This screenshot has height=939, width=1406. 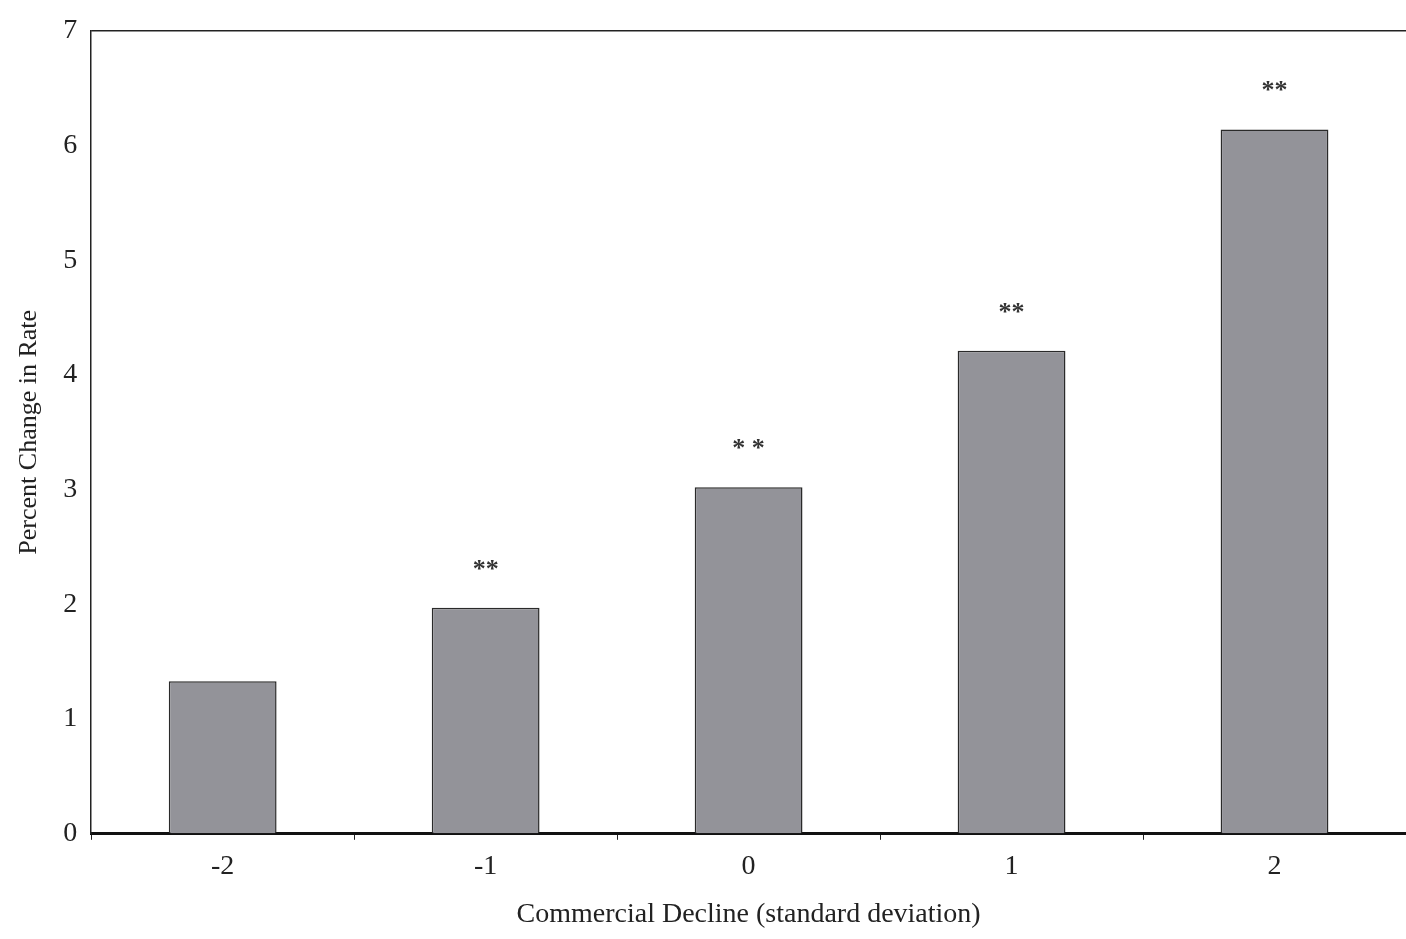 I want to click on x-tick-label: 2, so click(x=1274, y=864).